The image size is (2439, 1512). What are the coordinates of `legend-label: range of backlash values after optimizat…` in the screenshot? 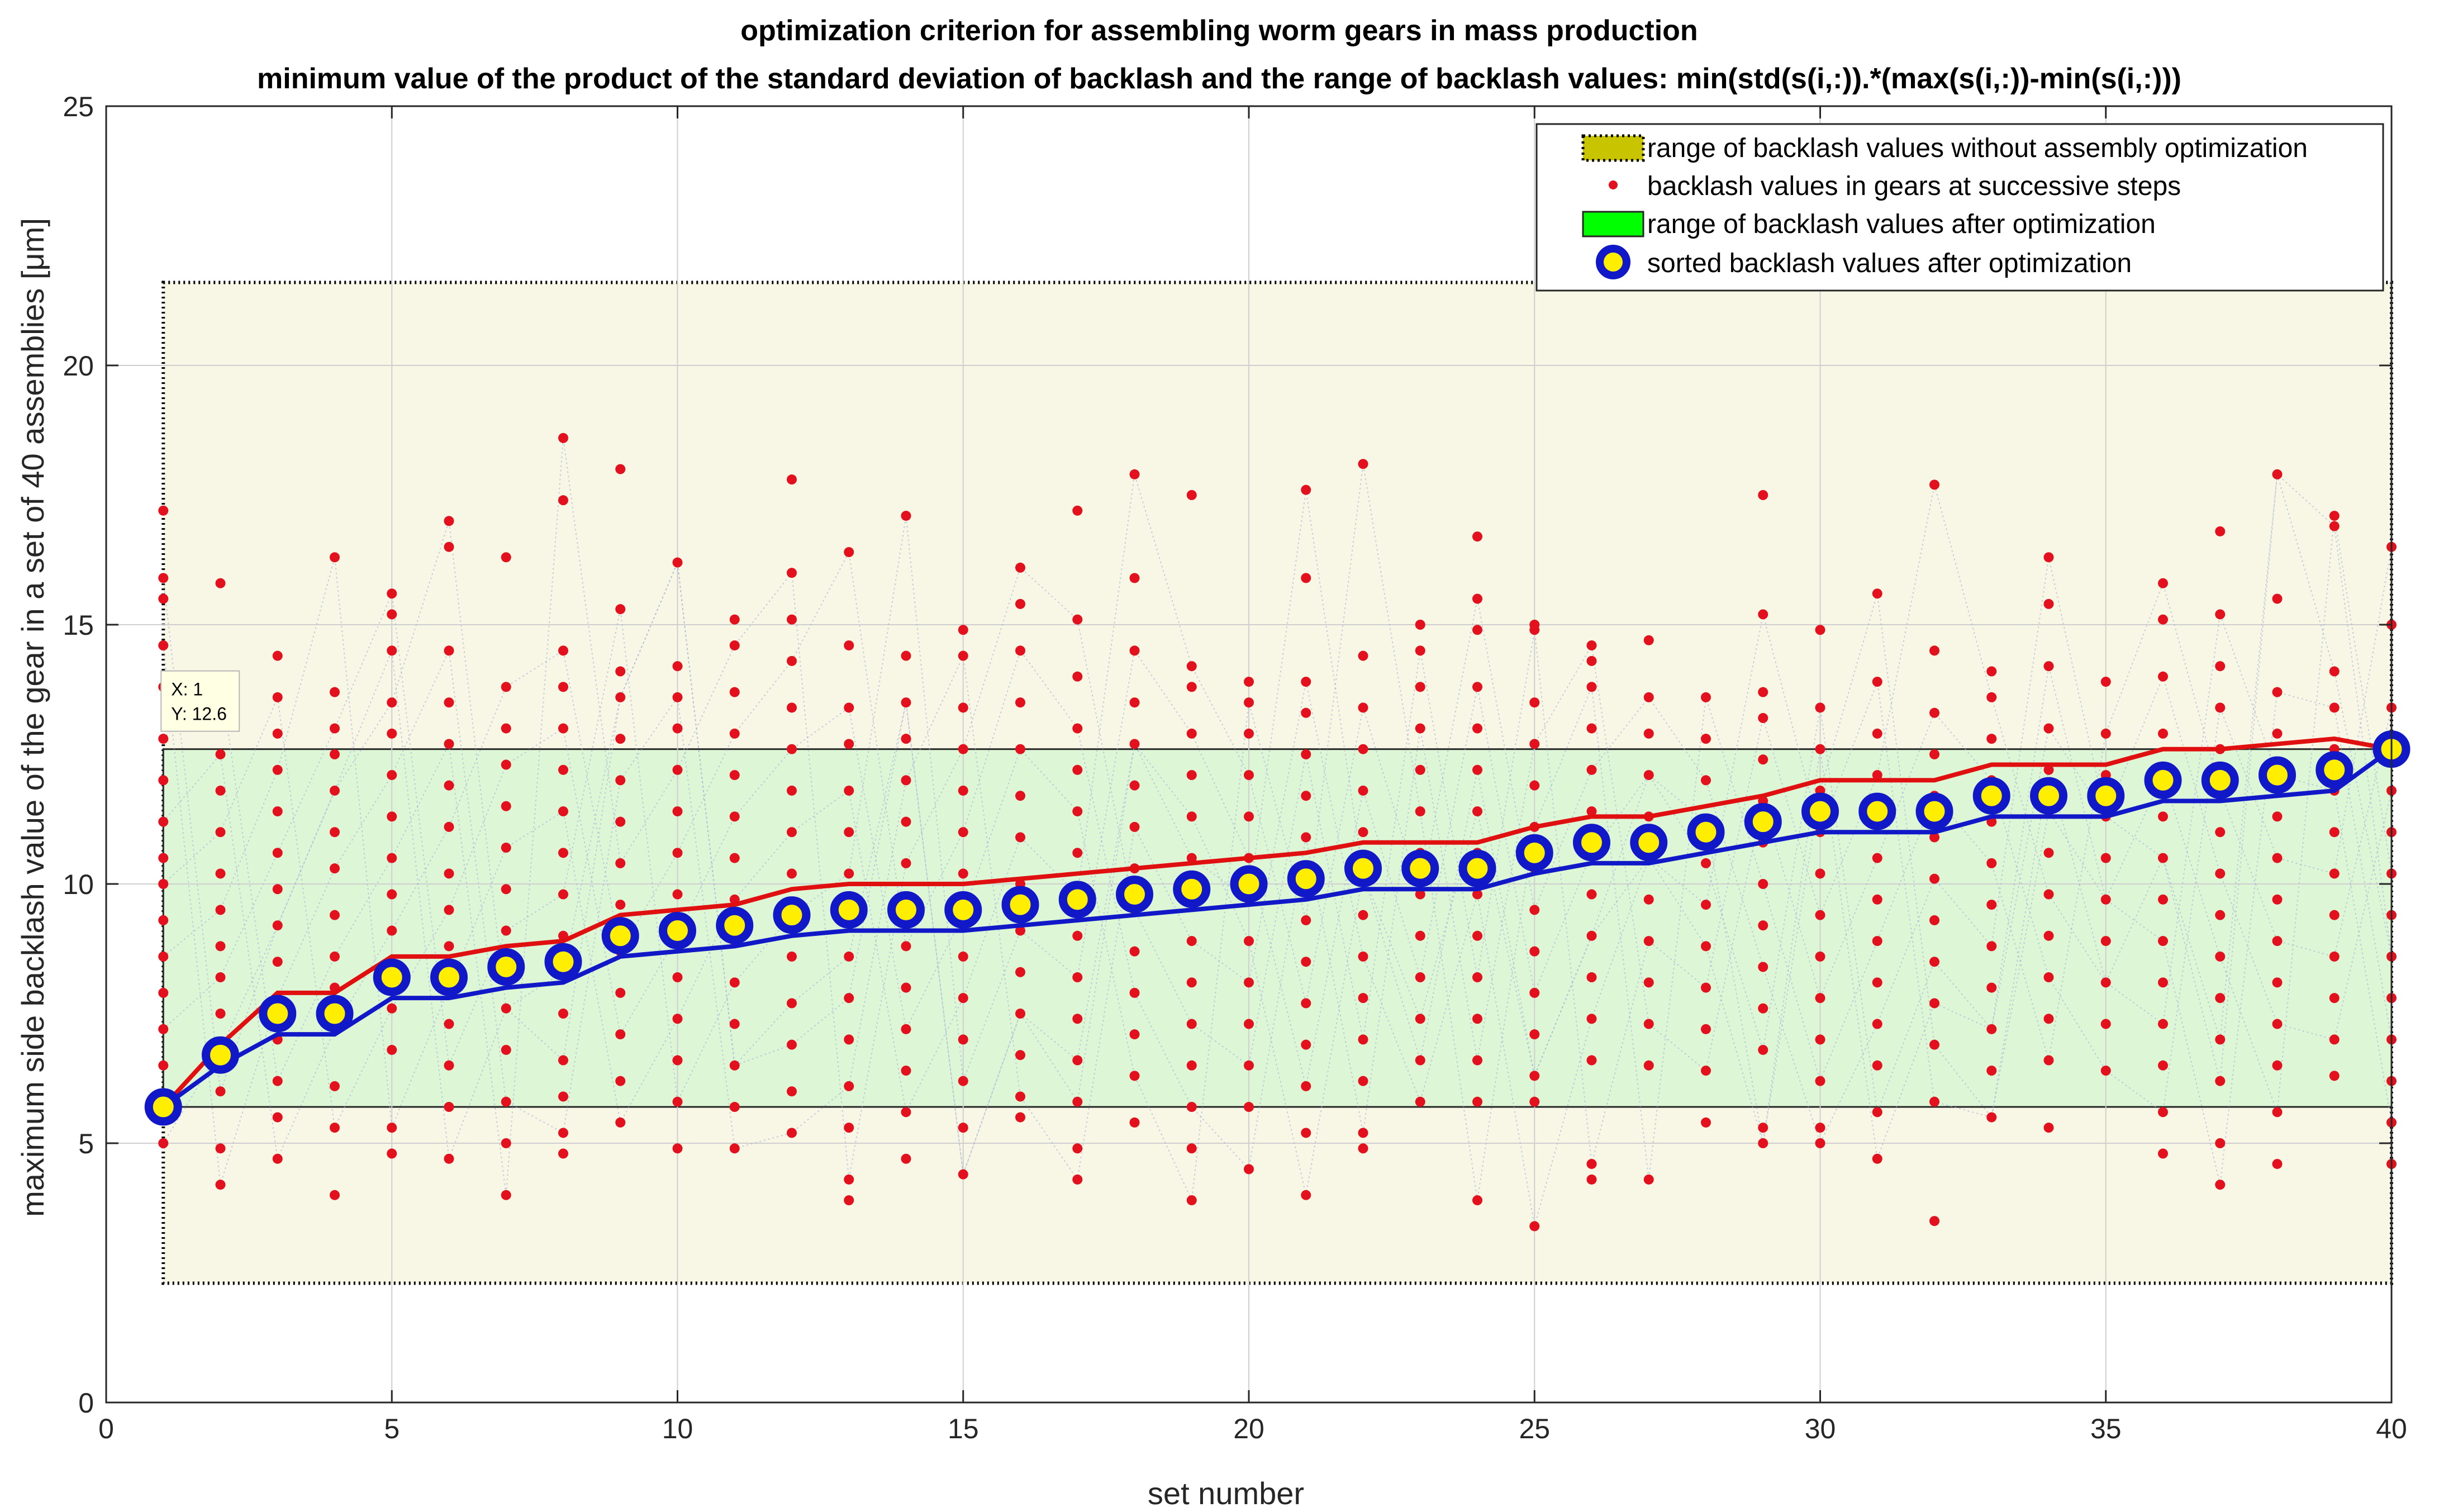 It's located at (1901, 224).